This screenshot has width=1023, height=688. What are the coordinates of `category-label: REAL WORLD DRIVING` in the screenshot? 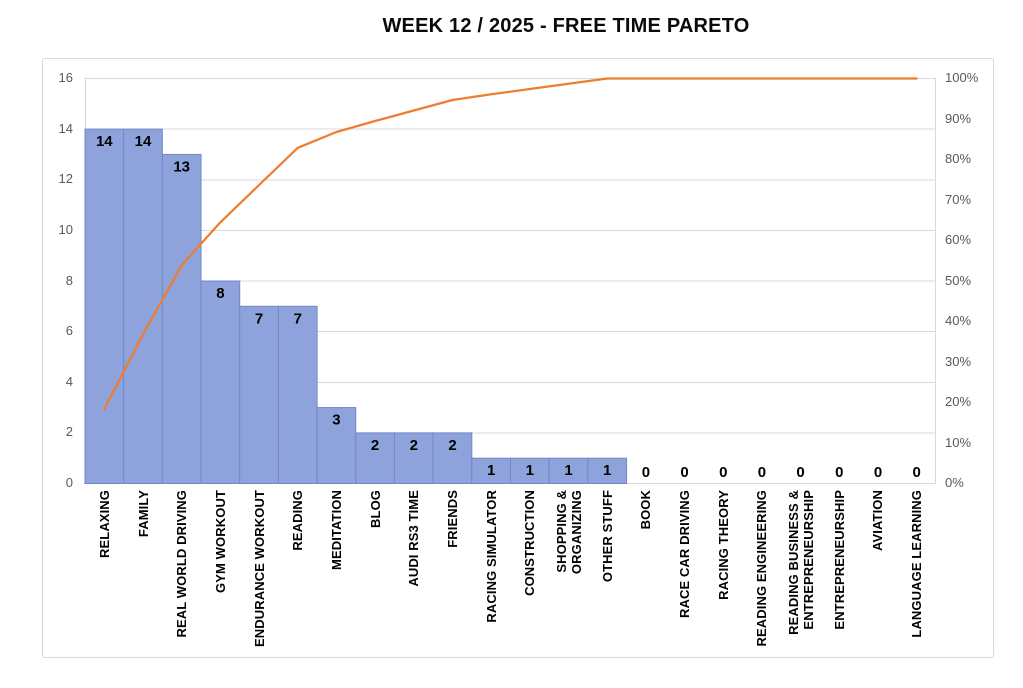 It's located at (182, 564).